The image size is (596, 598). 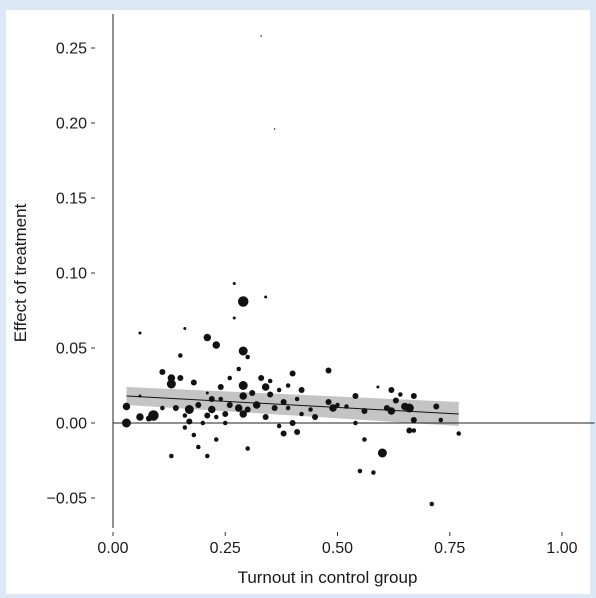 I want to click on x-tick-label: 0.50, so click(x=337, y=548).